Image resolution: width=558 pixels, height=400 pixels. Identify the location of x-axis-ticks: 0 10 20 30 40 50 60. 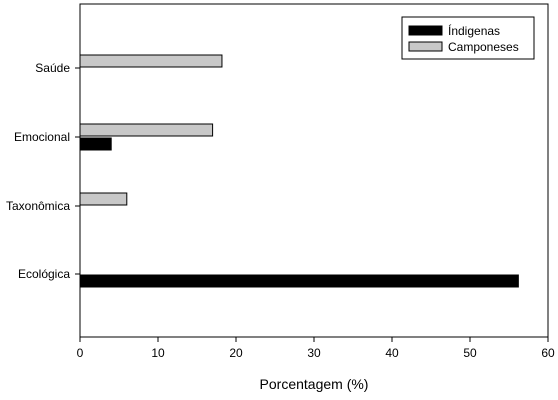
(316, 348).